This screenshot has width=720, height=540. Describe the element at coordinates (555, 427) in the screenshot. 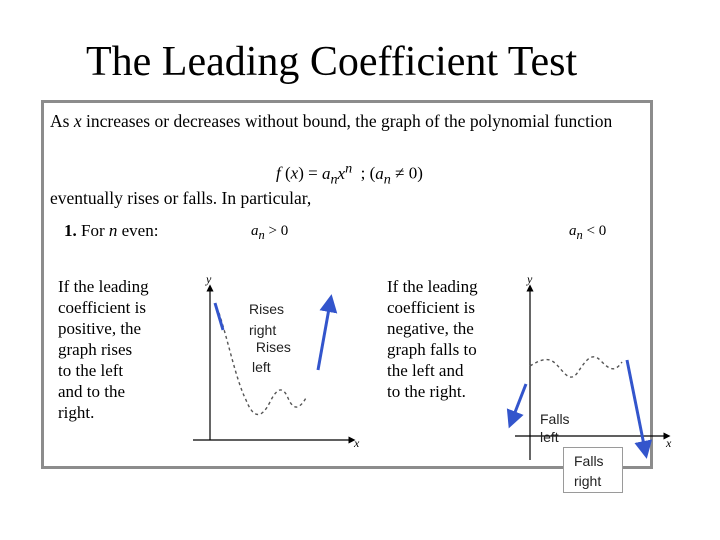

I see `graph2-falls-left-label: Falls left` at that location.